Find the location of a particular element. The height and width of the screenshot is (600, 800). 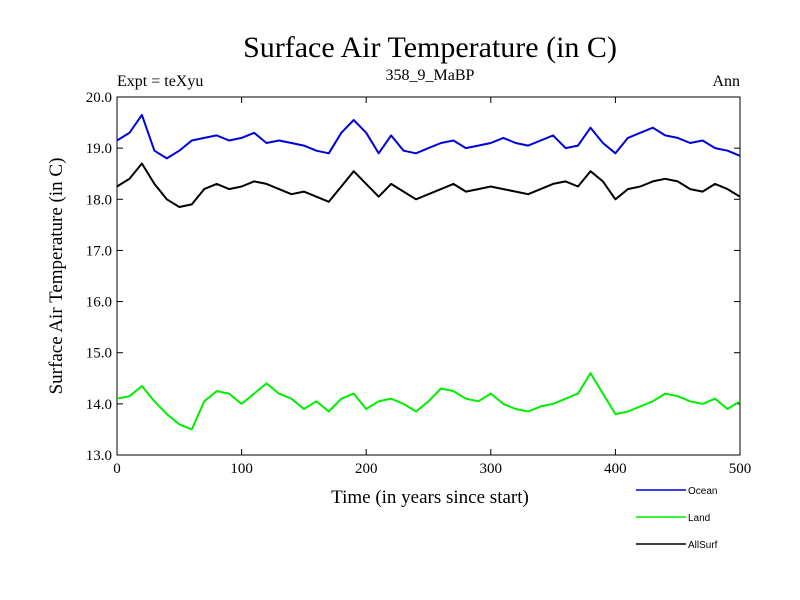

x-axis-label: Time (in years since start) is located at coordinates (430, 497).